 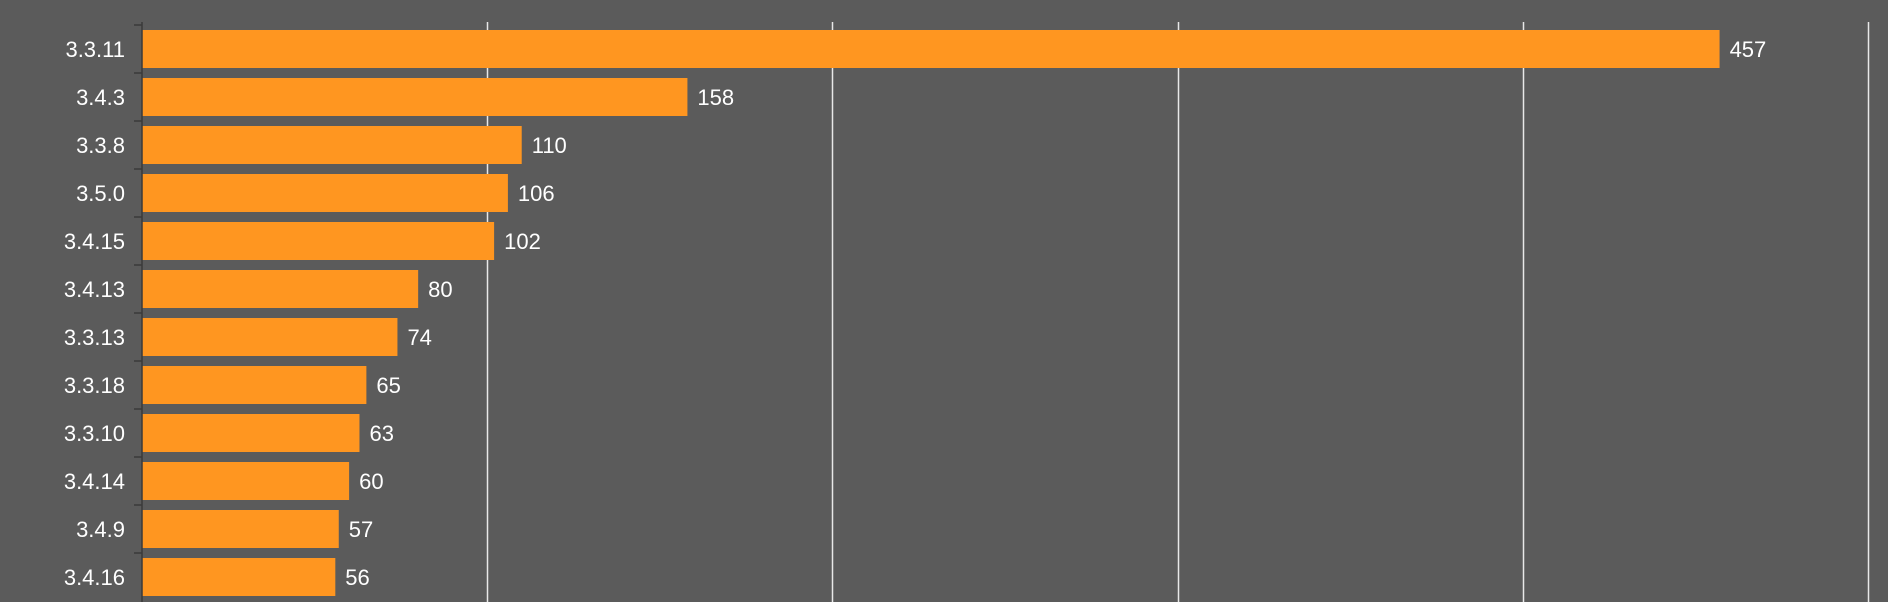 I want to click on y-tick-label: 3.4.9, so click(x=100, y=529).